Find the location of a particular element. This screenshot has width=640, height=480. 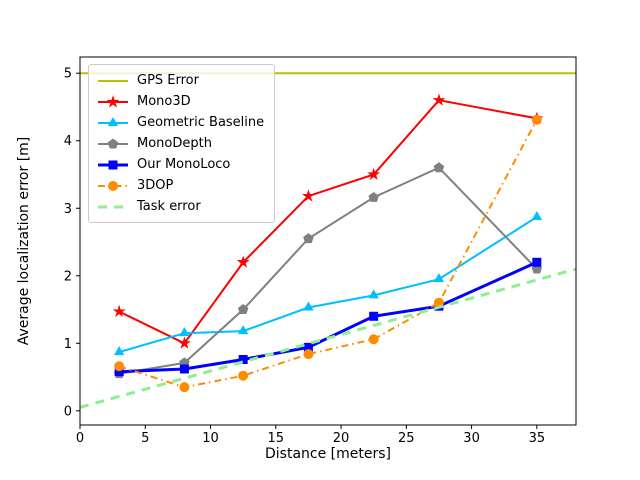

legend-swatch-monodepth is located at coordinates (113, 143).